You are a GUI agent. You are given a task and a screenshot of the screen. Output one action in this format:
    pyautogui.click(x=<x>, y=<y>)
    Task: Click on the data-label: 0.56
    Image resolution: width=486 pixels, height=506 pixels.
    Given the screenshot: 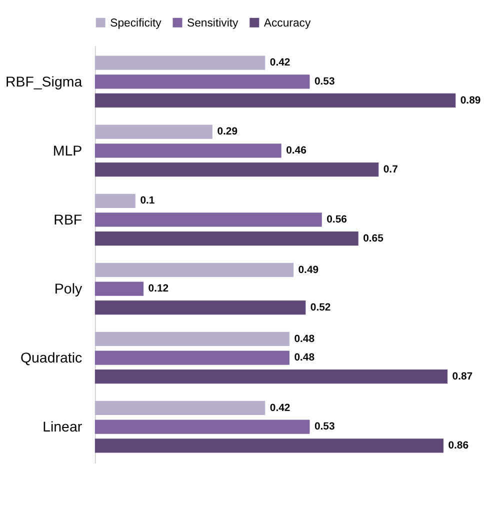 What is the action you would take?
    pyautogui.click(x=337, y=220)
    